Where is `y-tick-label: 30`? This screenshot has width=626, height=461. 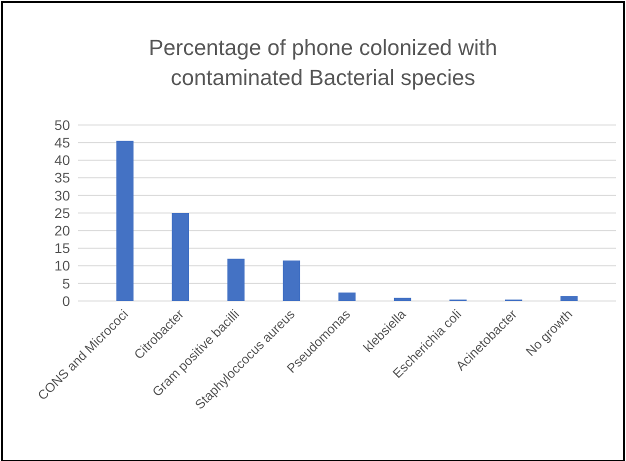 y-tick-label: 30 is located at coordinates (62, 195).